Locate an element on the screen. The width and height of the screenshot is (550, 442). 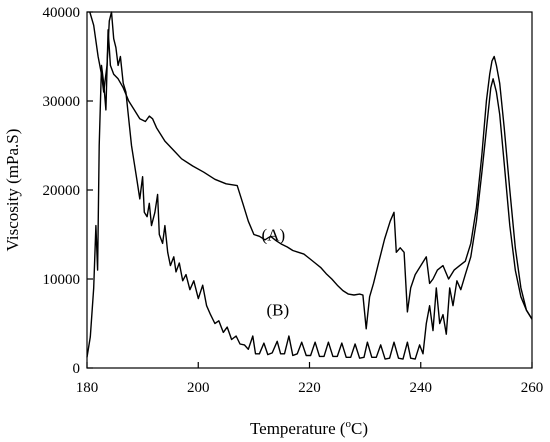
y-axis-label: Viscosity (mPa.S) is located at coordinates (12, 190).